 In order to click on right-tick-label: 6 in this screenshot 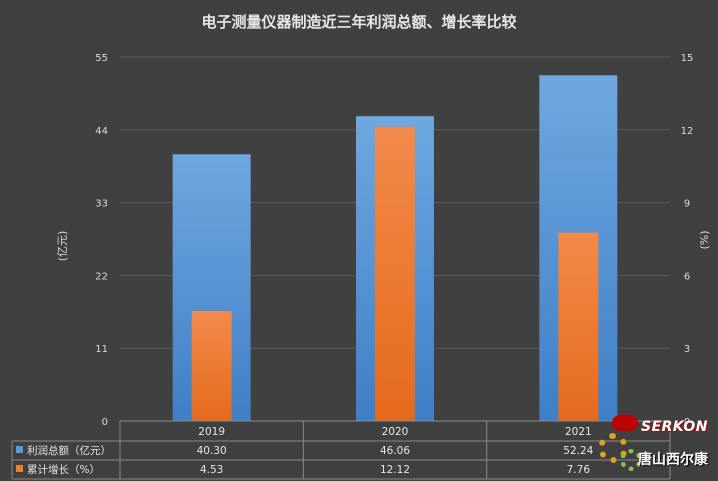, I will do `click(687, 276)`.